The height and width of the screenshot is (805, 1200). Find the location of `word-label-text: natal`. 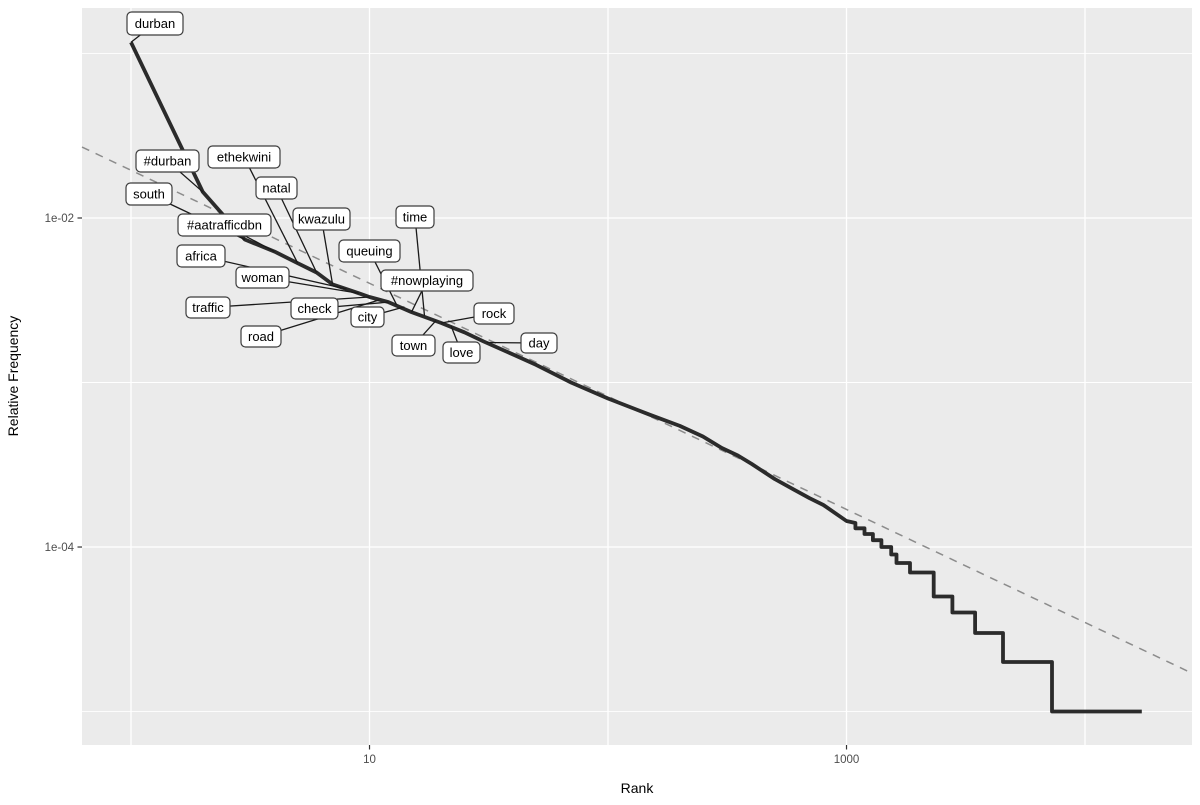

word-label-text: natal is located at coordinates (276, 188).